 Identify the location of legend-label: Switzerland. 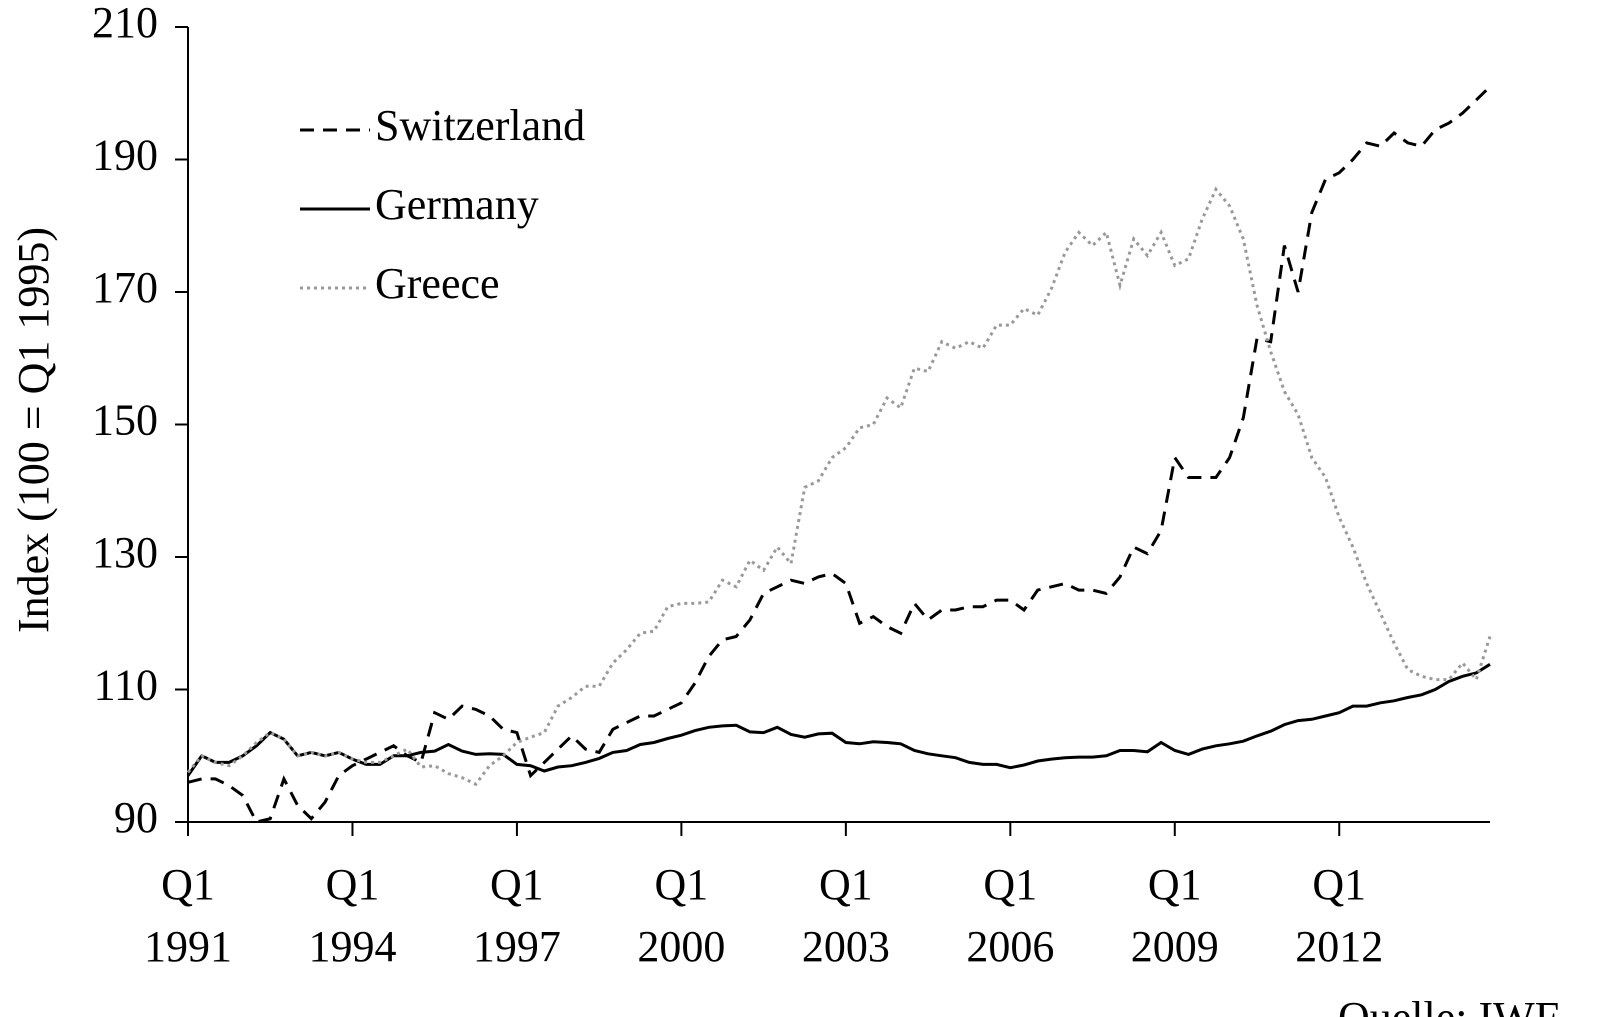
(480, 125).